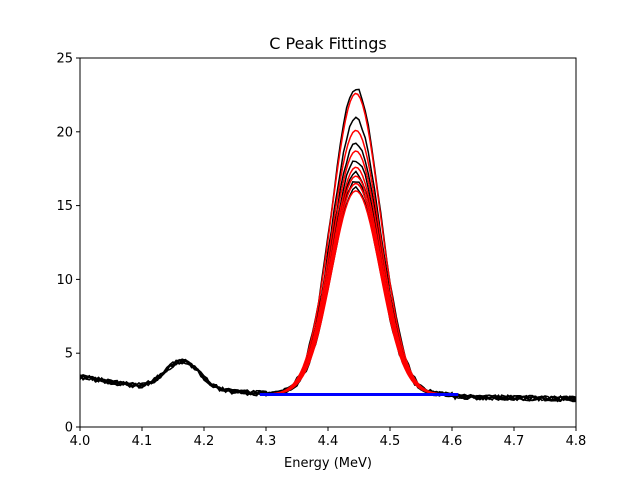 This screenshot has width=640, height=480. Describe the element at coordinates (64, 280) in the screenshot. I see `y-tick-label: 10` at that location.